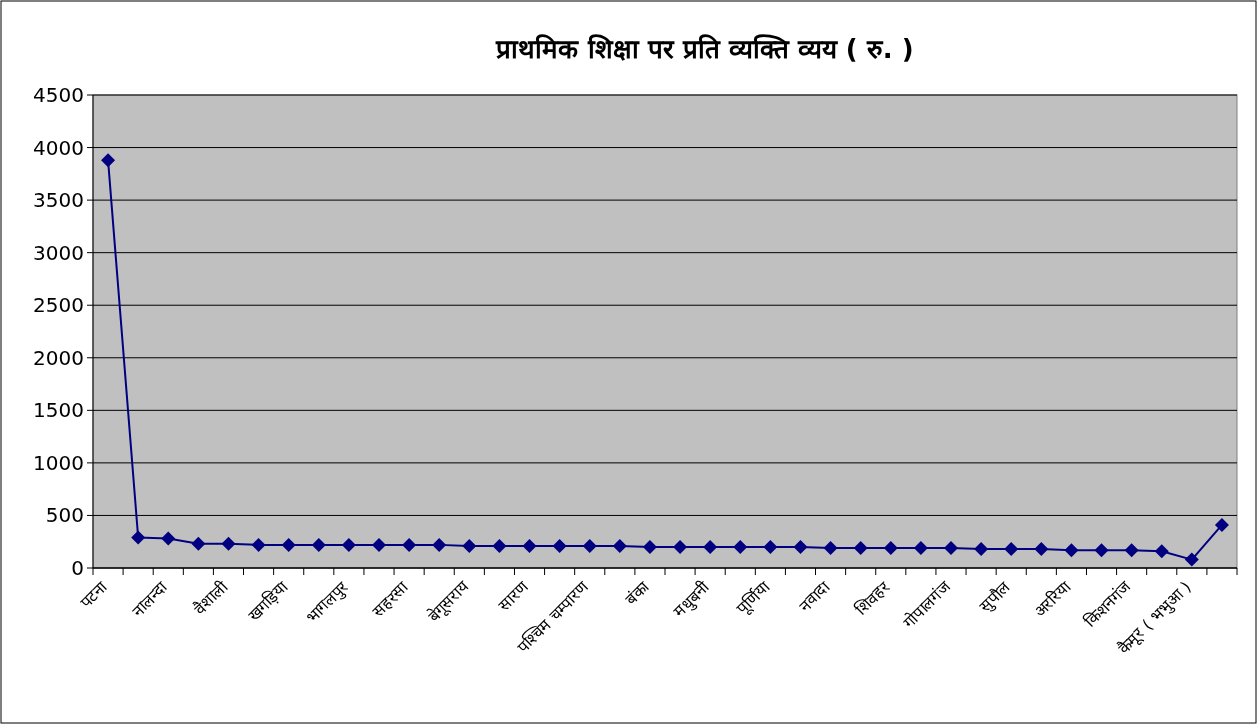 The width and height of the screenshot is (1257, 724). What do you see at coordinates (704, 49) in the screenshot?
I see `chart-title: प्राथमिक शिक्षा पर प्रति व्यक्ति व्यय ( रु. )` at bounding box center [704, 49].